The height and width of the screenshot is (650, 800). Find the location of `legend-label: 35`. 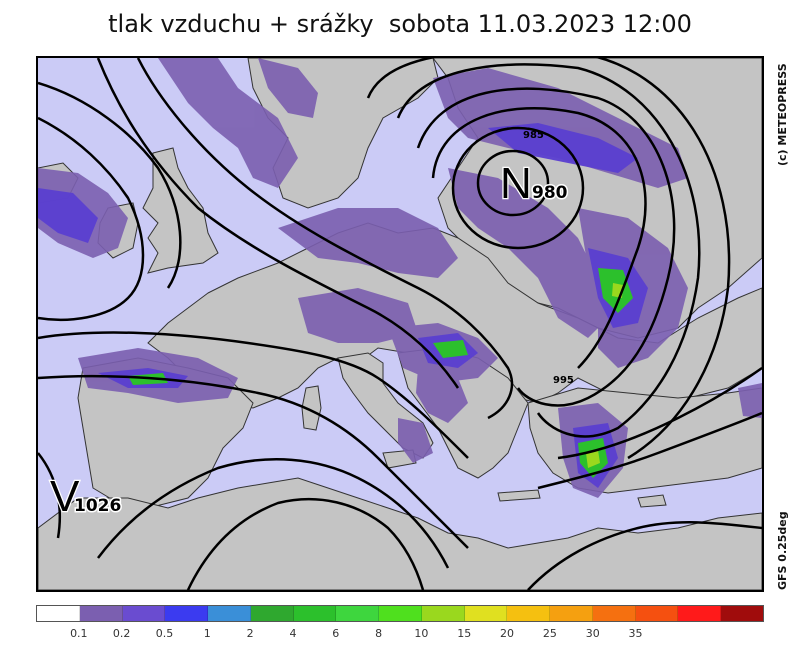

legend-label: 35 is located at coordinates (635, 633).